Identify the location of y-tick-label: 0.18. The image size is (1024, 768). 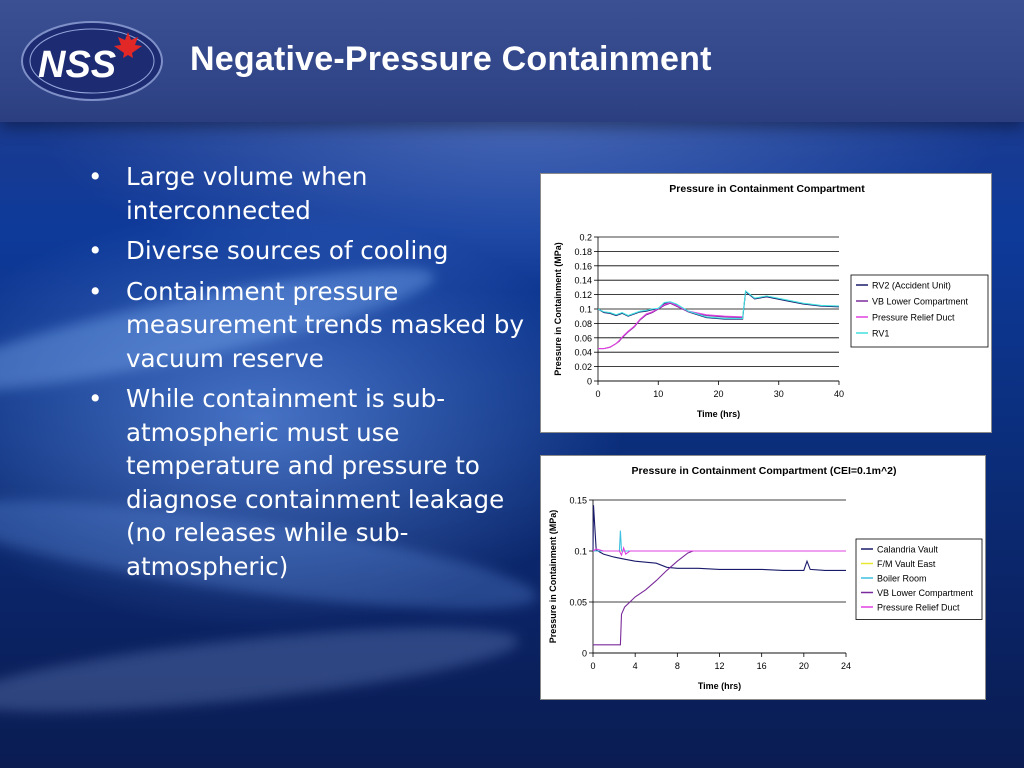
(583, 252).